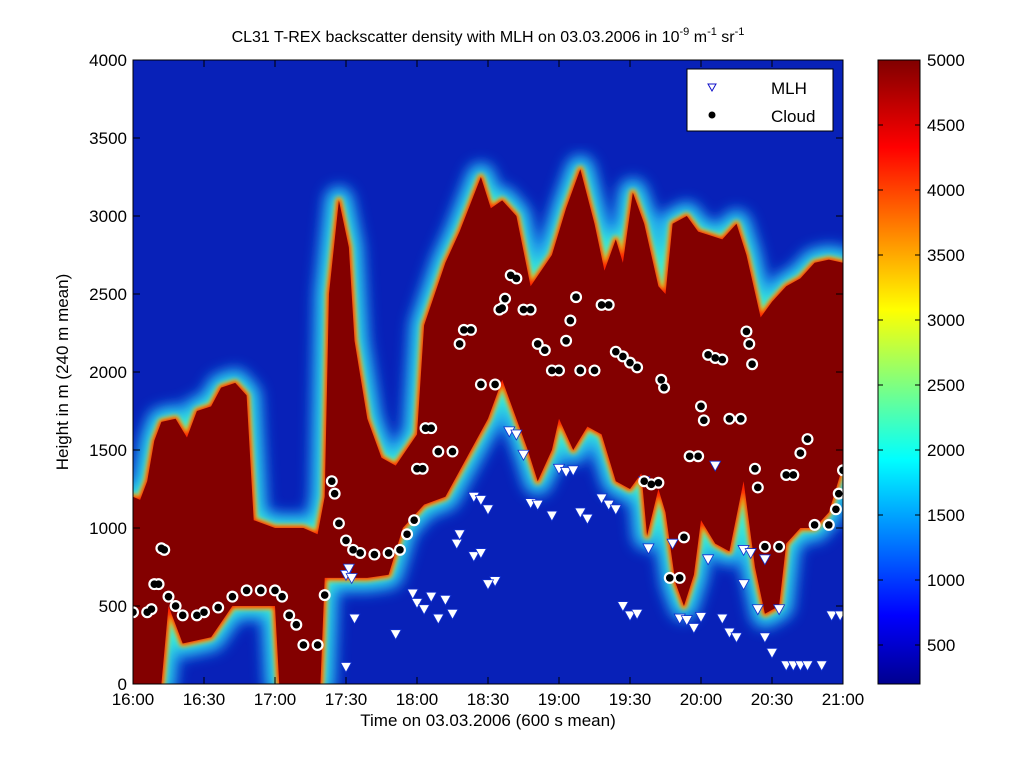  I want to click on x-tick-label: 21:00, so click(843, 699).